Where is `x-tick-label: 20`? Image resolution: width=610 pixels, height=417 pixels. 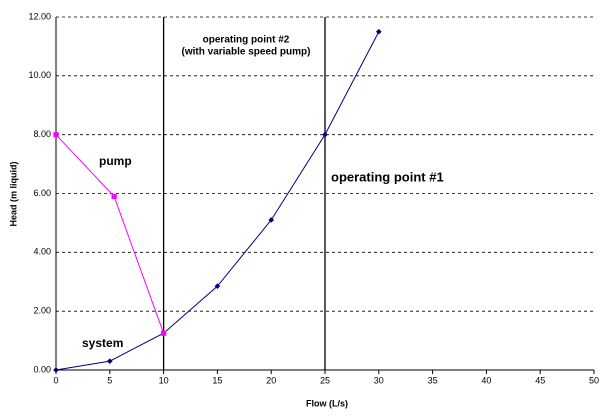 x-tick-label: 20 is located at coordinates (271, 380).